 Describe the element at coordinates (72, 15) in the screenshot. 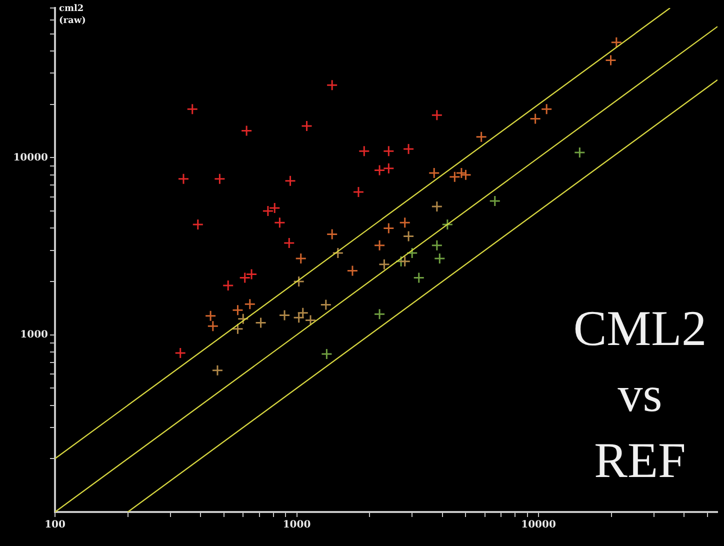

I see `y-axis-title: cml2 (raw)` at that location.